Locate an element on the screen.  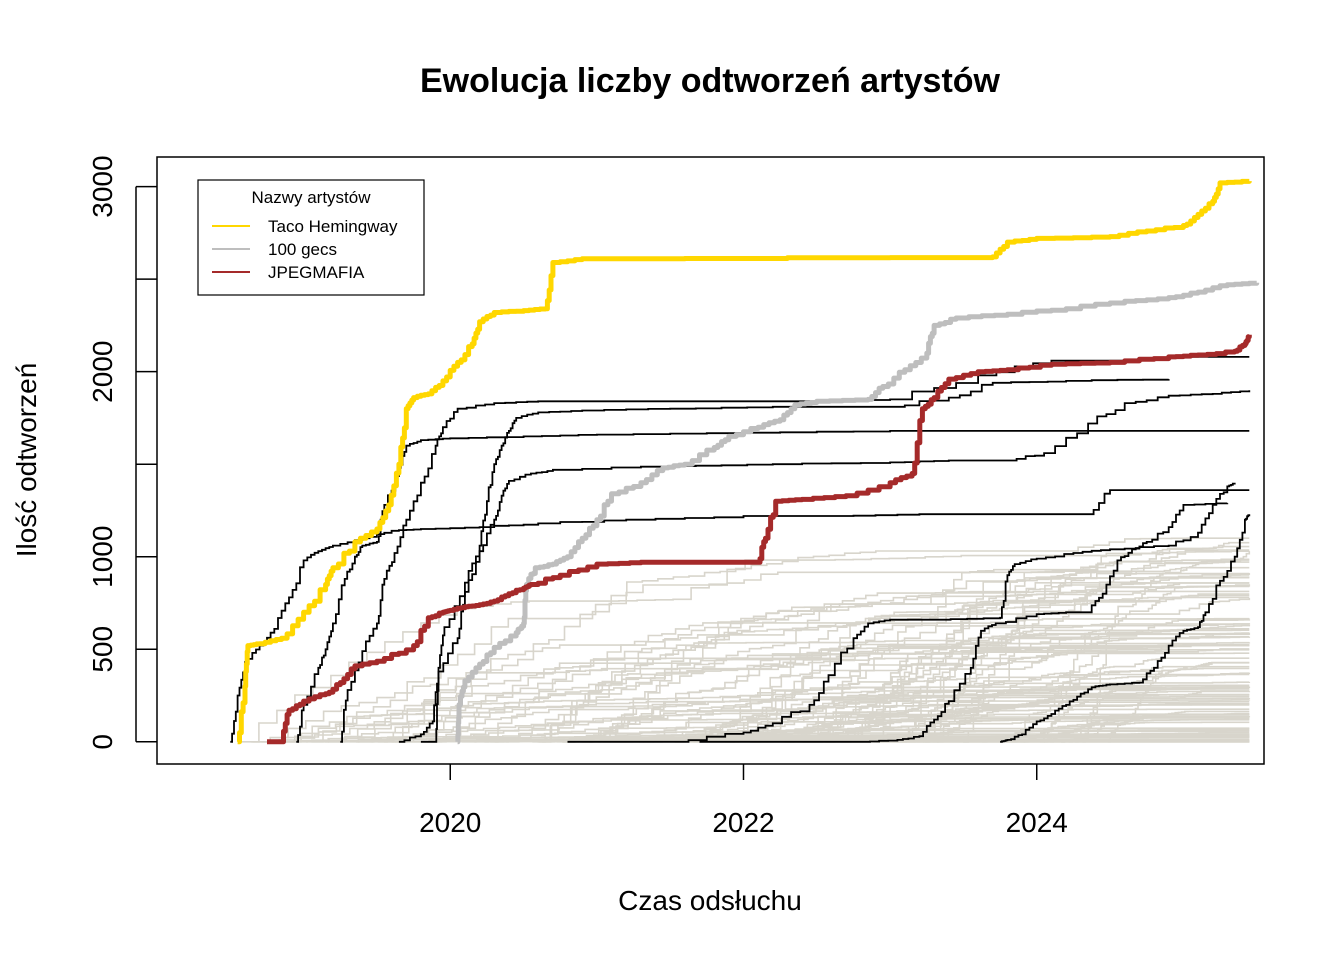
y-tick-label: 3000 is located at coordinates (102, 186).